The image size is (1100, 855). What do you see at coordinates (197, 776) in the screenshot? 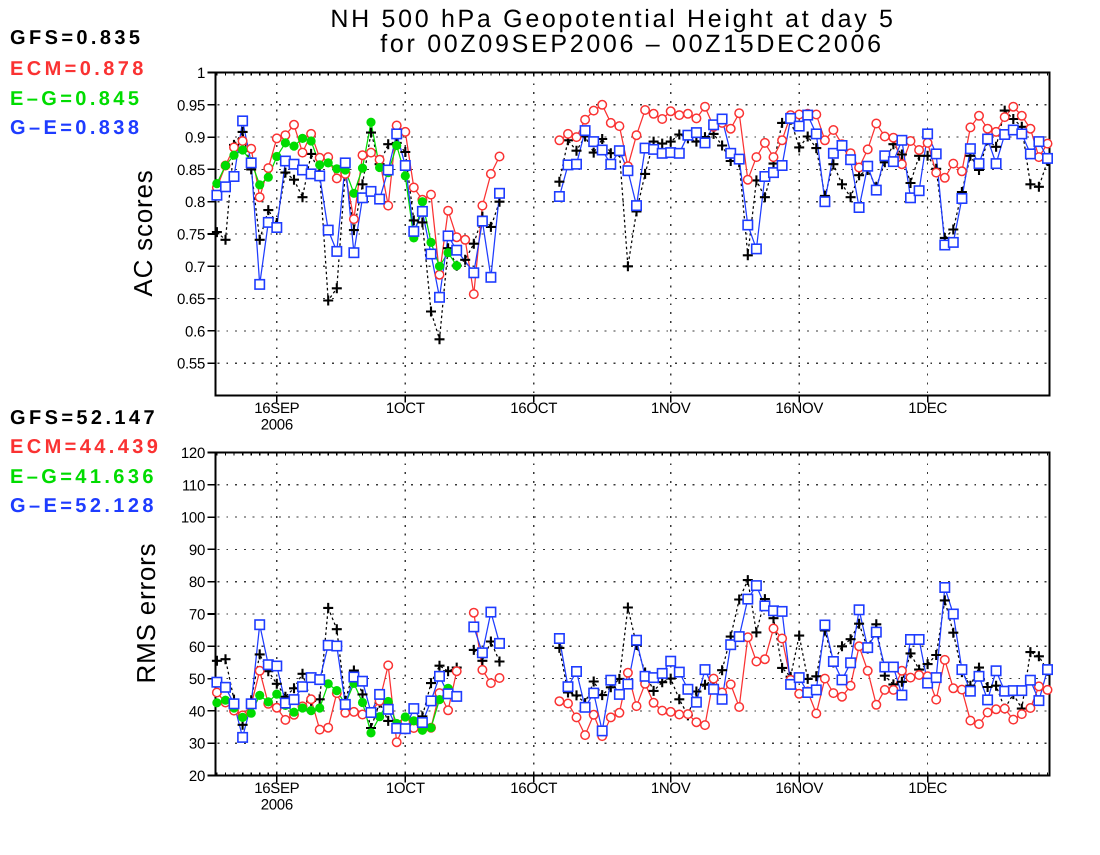
I see `svg-text: 20` at bounding box center [197, 776].